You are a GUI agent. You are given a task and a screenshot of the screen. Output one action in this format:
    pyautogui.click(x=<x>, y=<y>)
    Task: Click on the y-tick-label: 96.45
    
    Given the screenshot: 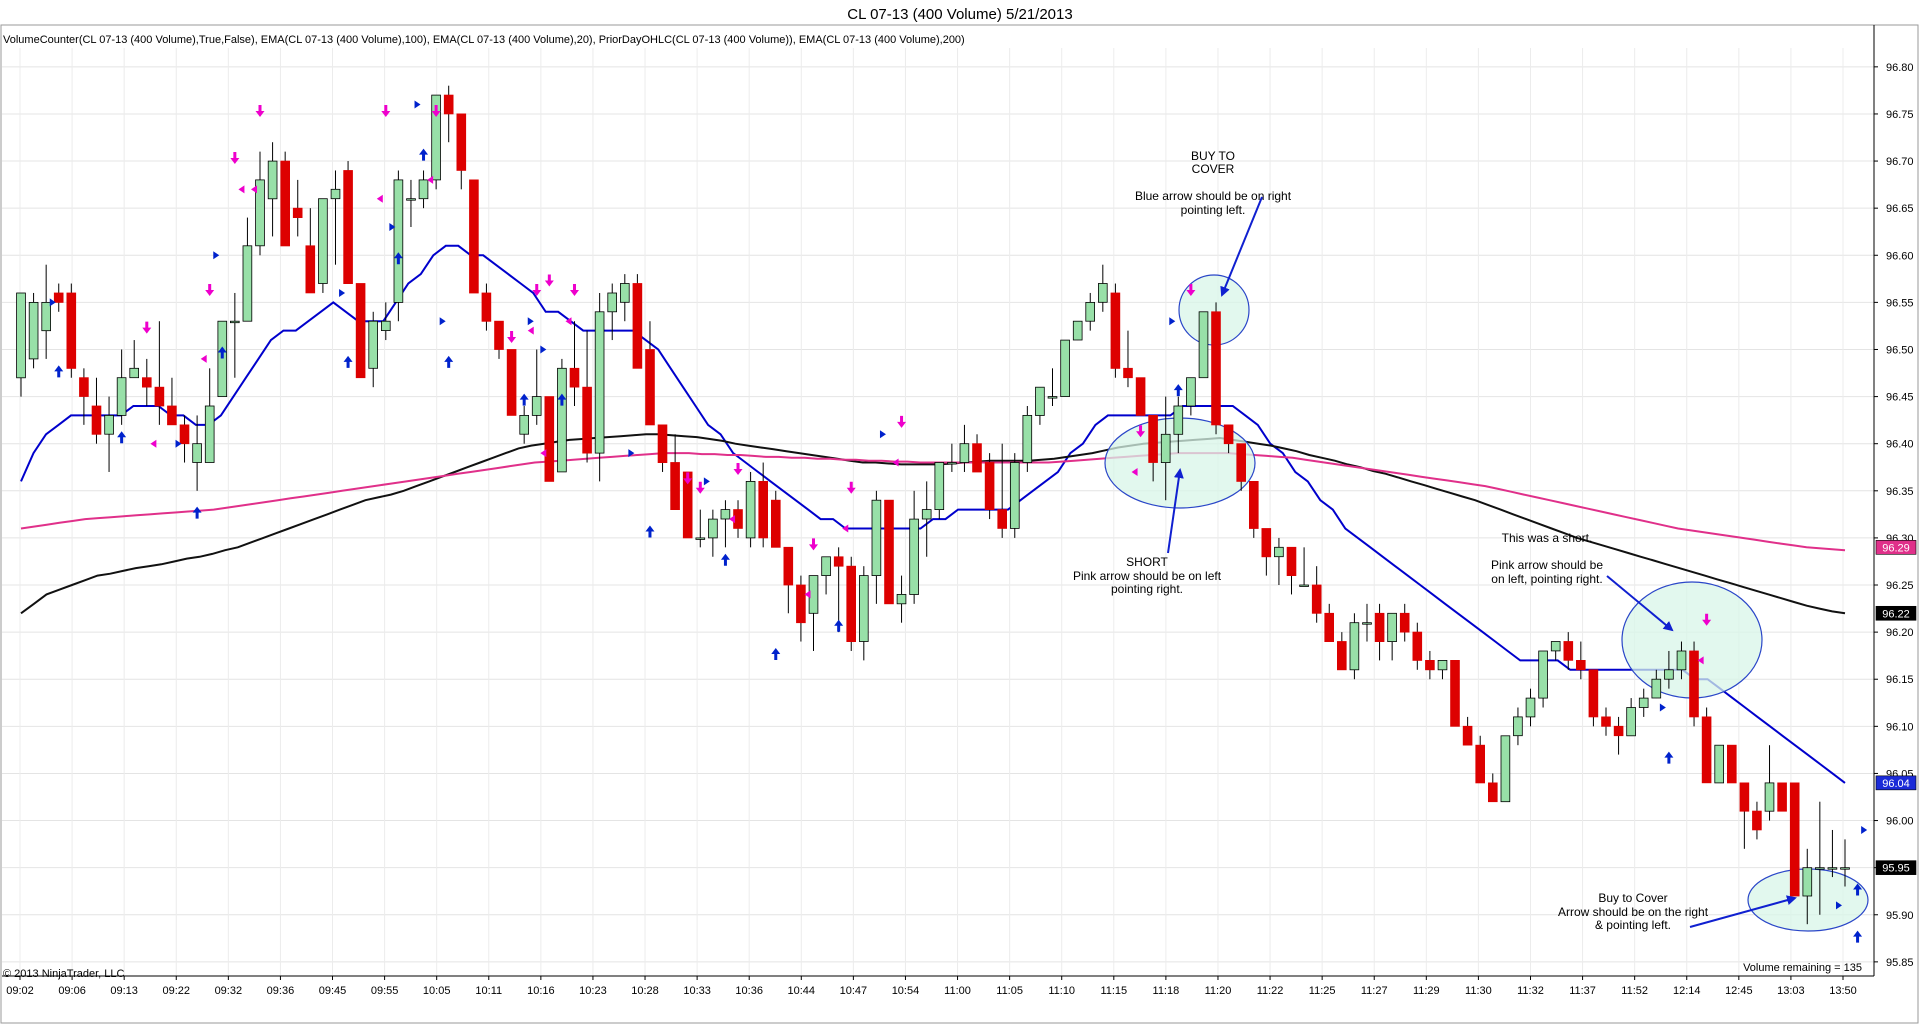 What is the action you would take?
    pyautogui.click(x=1900, y=398)
    